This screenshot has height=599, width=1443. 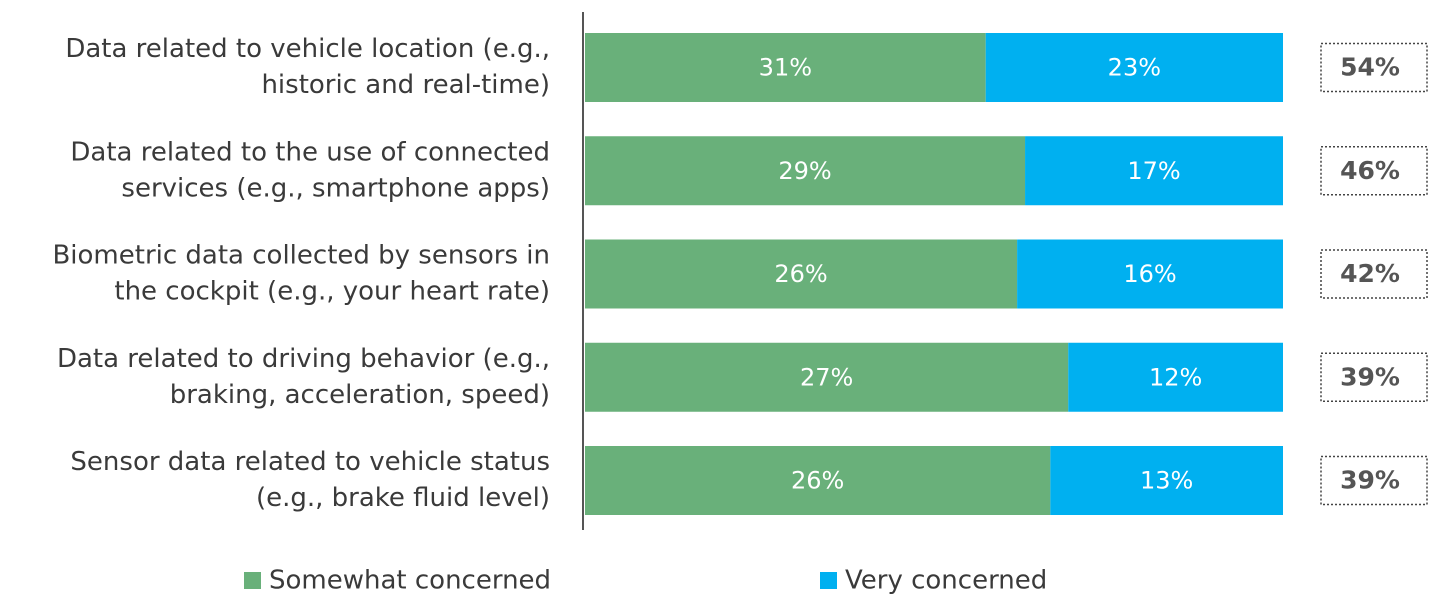 What do you see at coordinates (332, 292) in the screenshot?
I see `category-label: the cockpit (e.g., your heart rate)` at bounding box center [332, 292].